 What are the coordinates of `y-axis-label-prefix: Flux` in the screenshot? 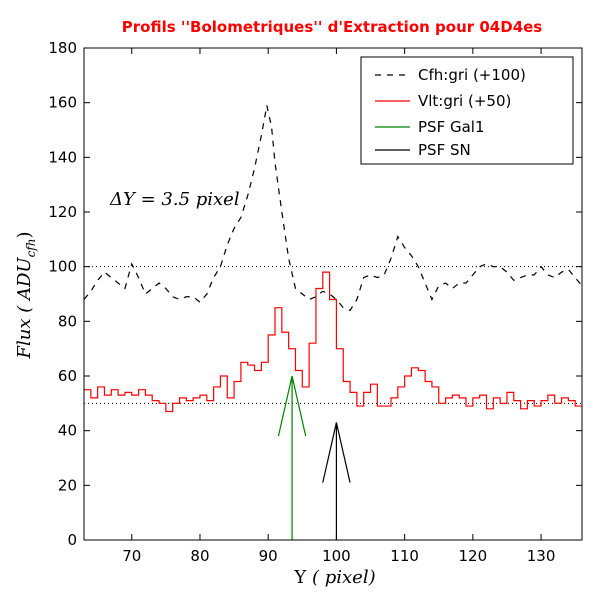 It's located at (24, 339).